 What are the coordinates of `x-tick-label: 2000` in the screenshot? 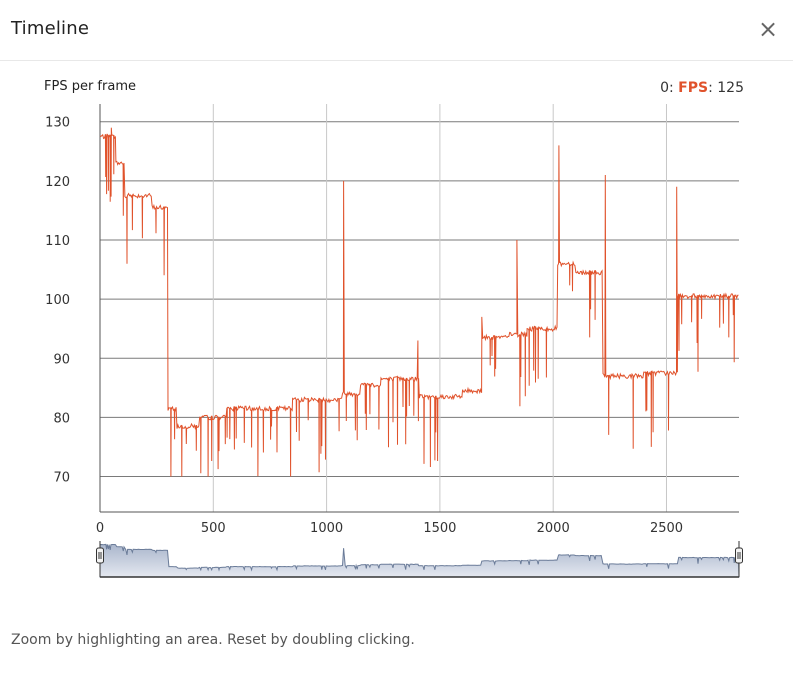 It's located at (553, 528).